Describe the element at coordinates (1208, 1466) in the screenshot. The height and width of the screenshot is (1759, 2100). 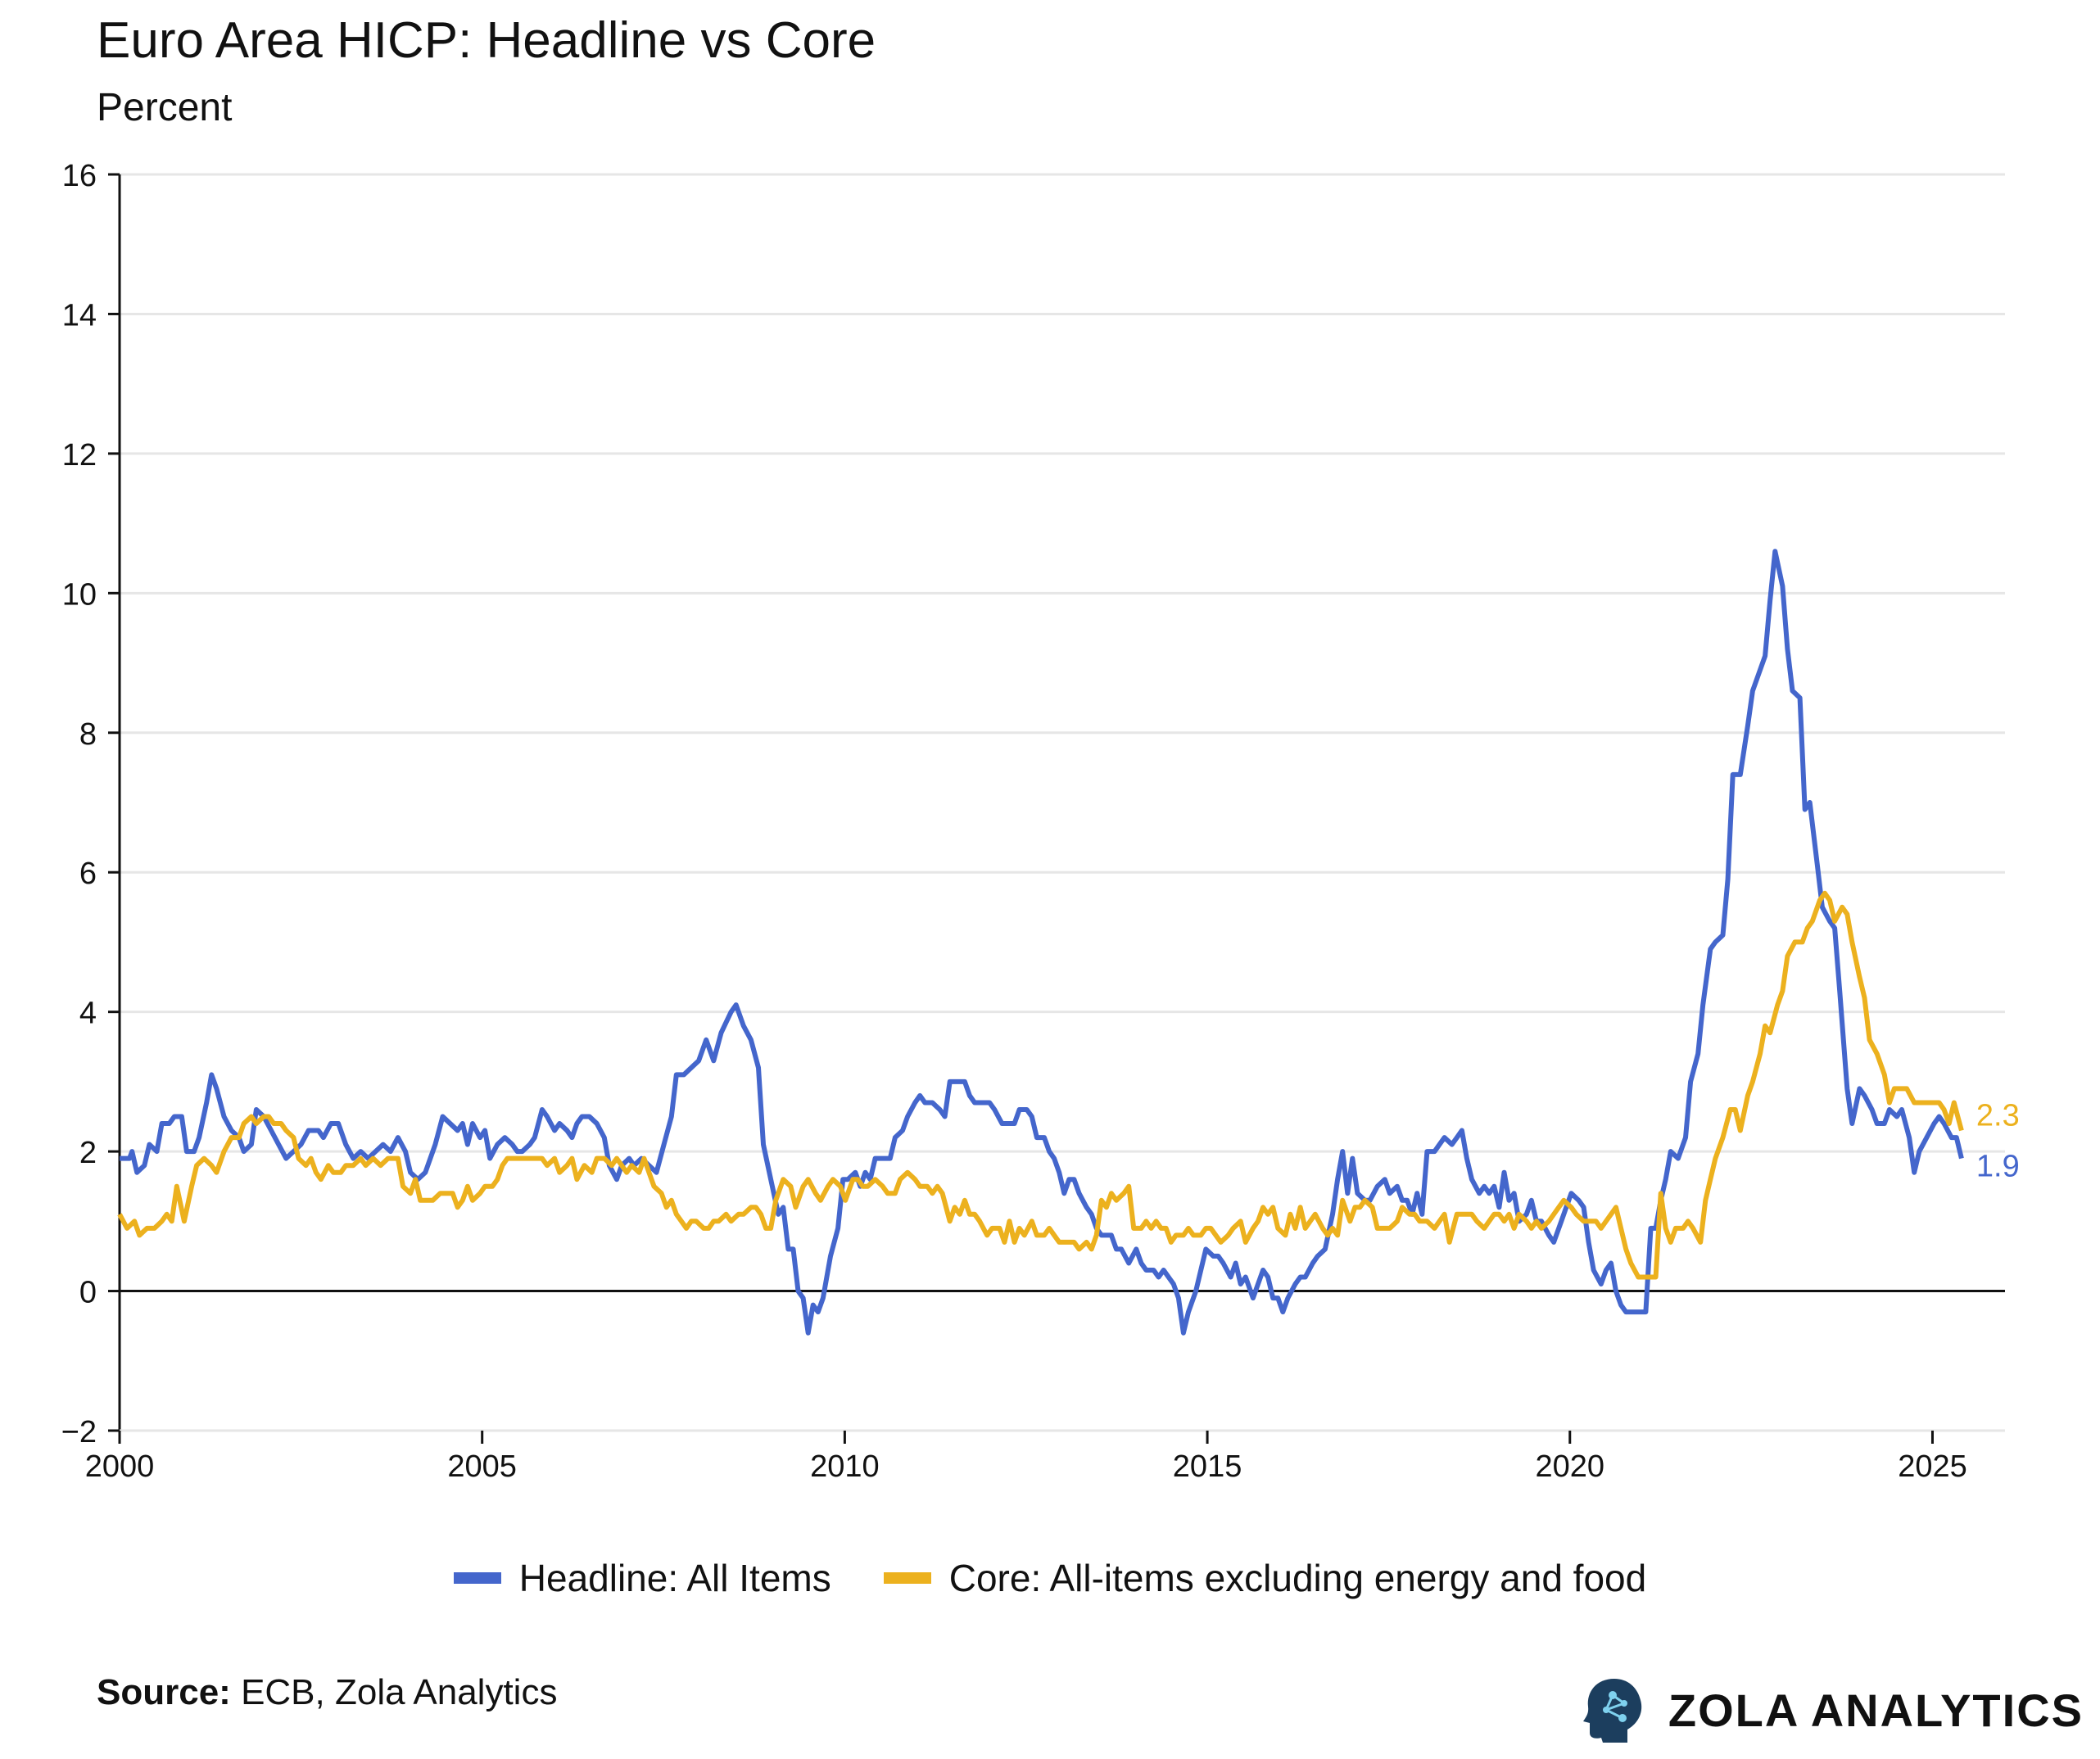
I see `x-tick-label: 2015` at that location.